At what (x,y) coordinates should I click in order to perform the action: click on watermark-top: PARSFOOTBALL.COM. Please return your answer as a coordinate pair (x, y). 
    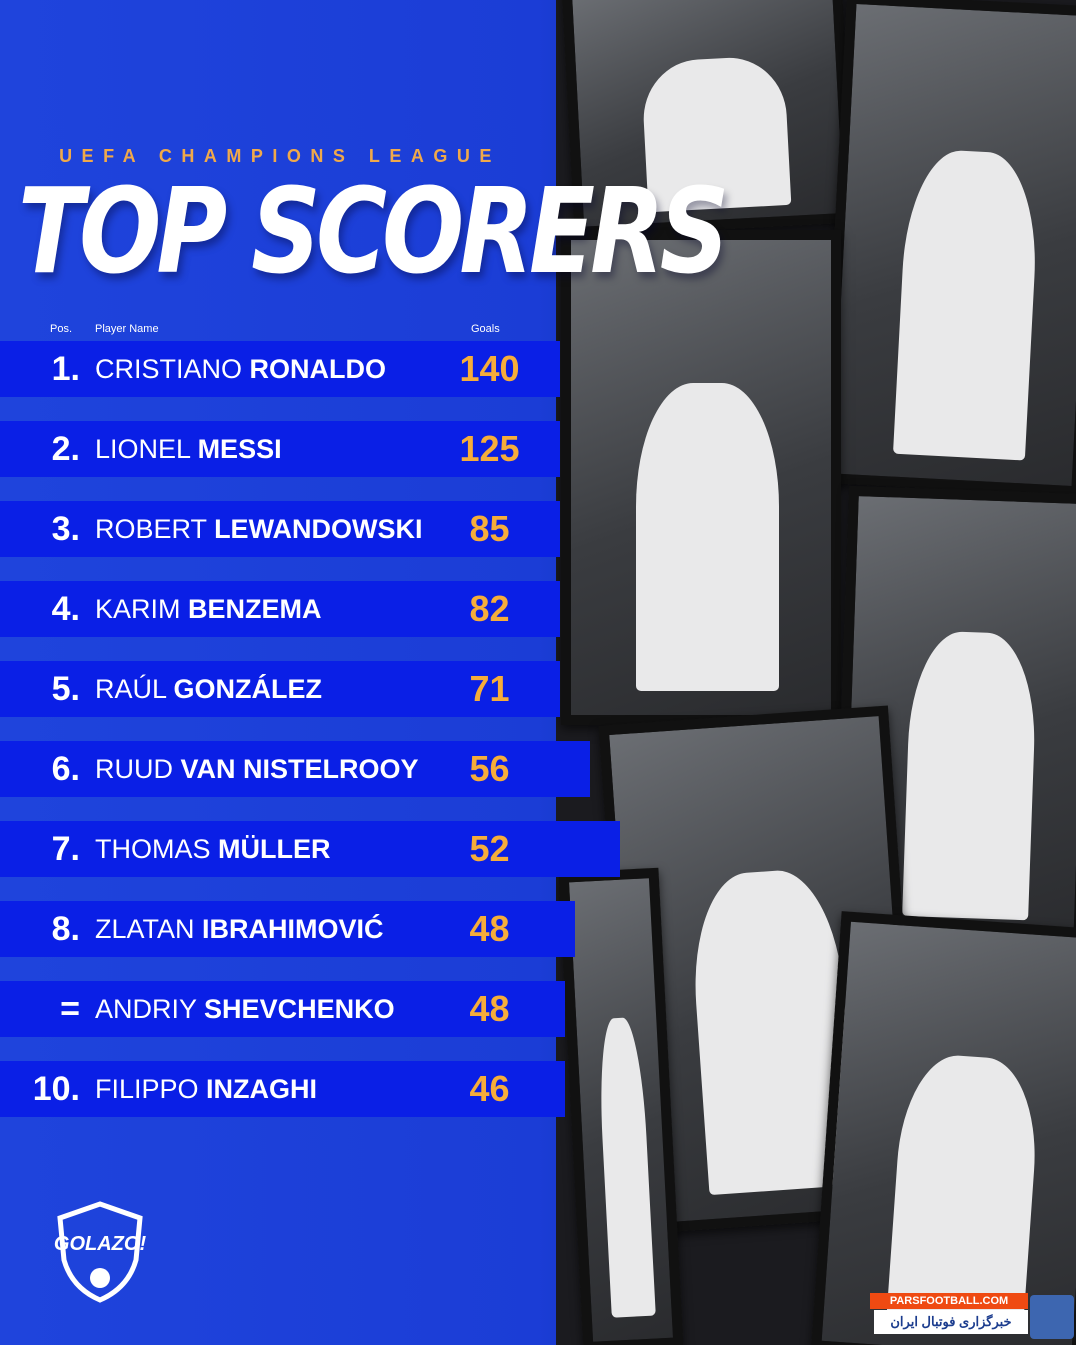
    Looking at the image, I should click on (949, 1301).